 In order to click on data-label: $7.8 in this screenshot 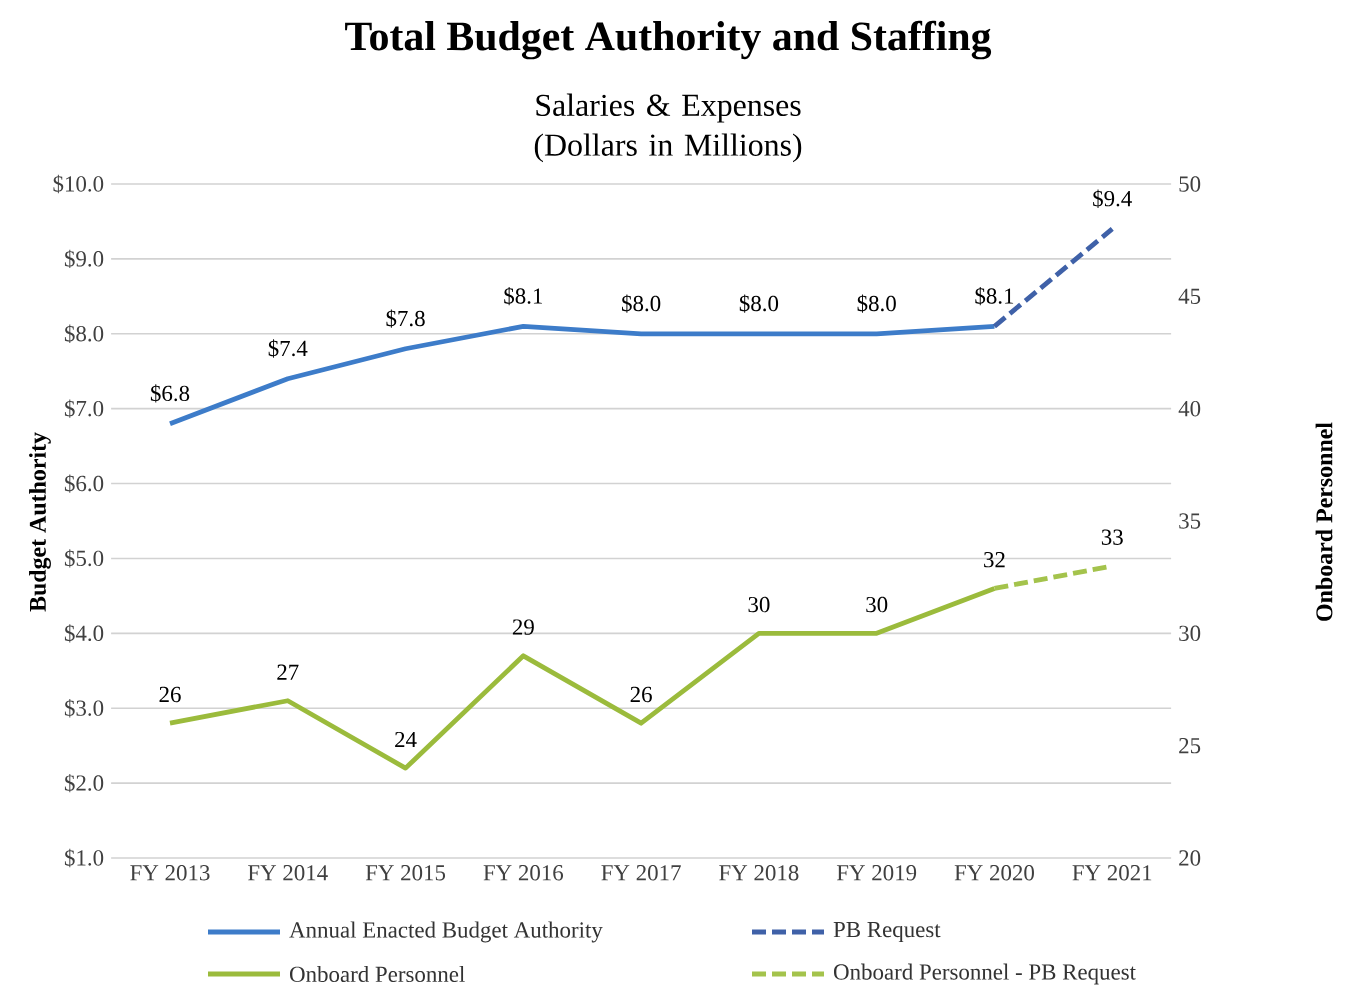, I will do `click(405, 318)`.